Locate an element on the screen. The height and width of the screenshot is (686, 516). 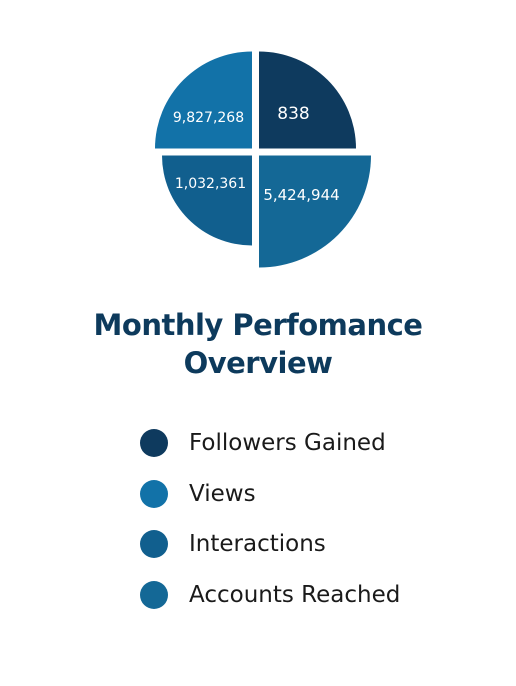
chart-title-line-1: Monthly Perfomance is located at coordinates (258, 325).